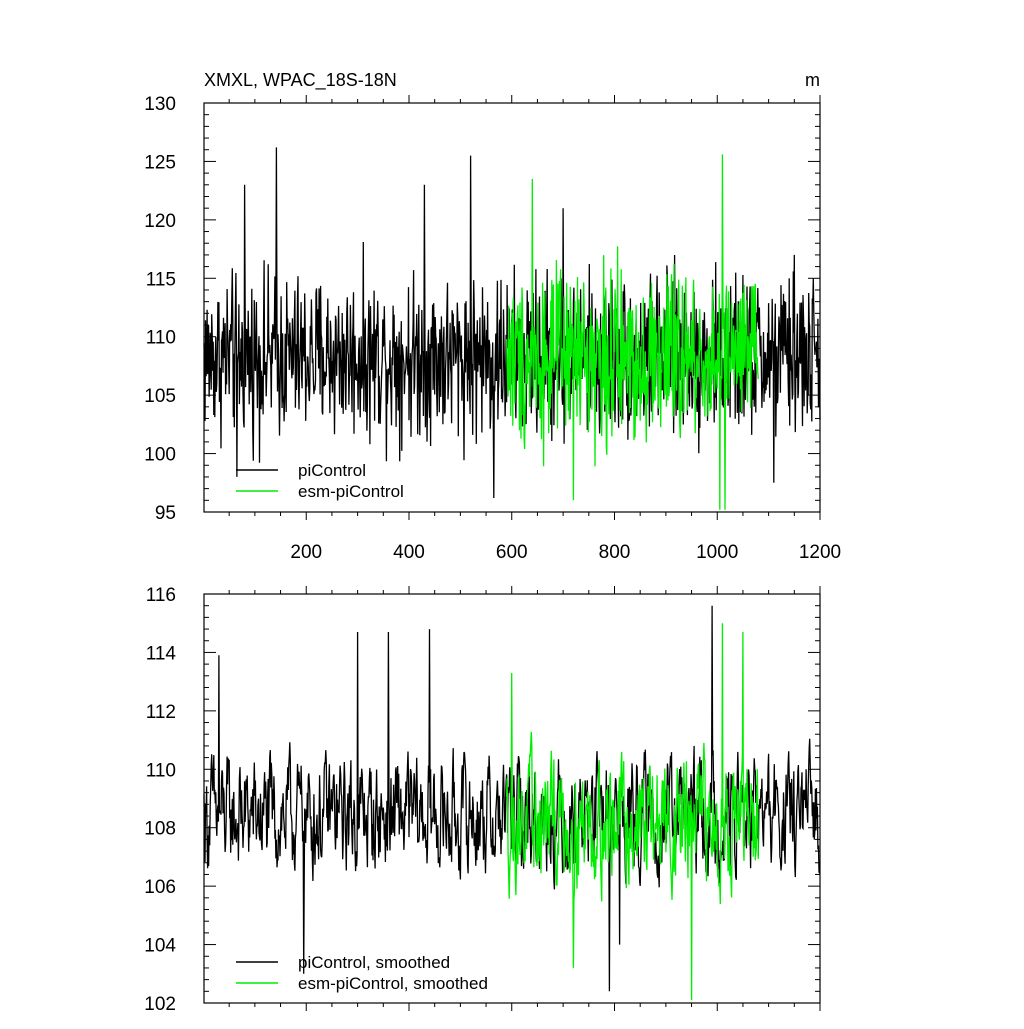 The height and width of the screenshot is (1029, 1024). What do you see at coordinates (512, 552) in the screenshot?
I see `x-tick-label: 600` at bounding box center [512, 552].